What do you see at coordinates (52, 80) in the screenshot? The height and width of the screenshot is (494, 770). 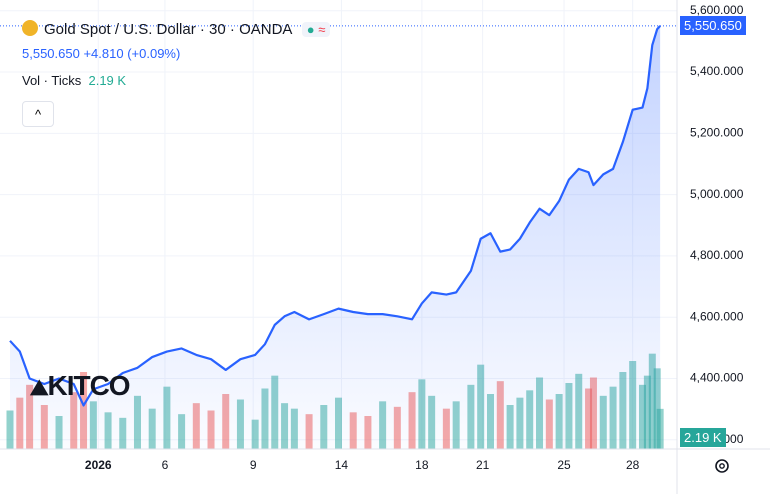 I see `volume-title: Vol · Ticks` at bounding box center [52, 80].